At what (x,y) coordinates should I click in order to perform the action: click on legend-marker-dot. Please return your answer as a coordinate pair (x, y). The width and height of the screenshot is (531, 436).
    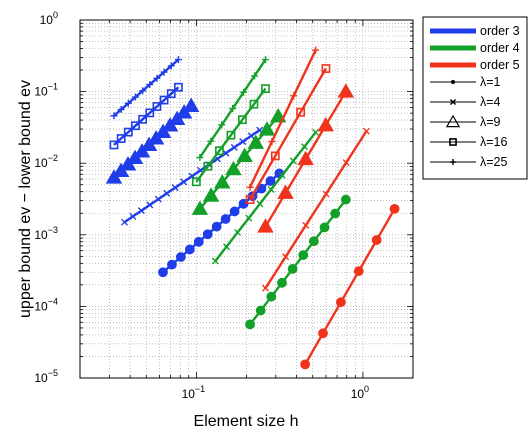
    Looking at the image, I should click on (453, 82).